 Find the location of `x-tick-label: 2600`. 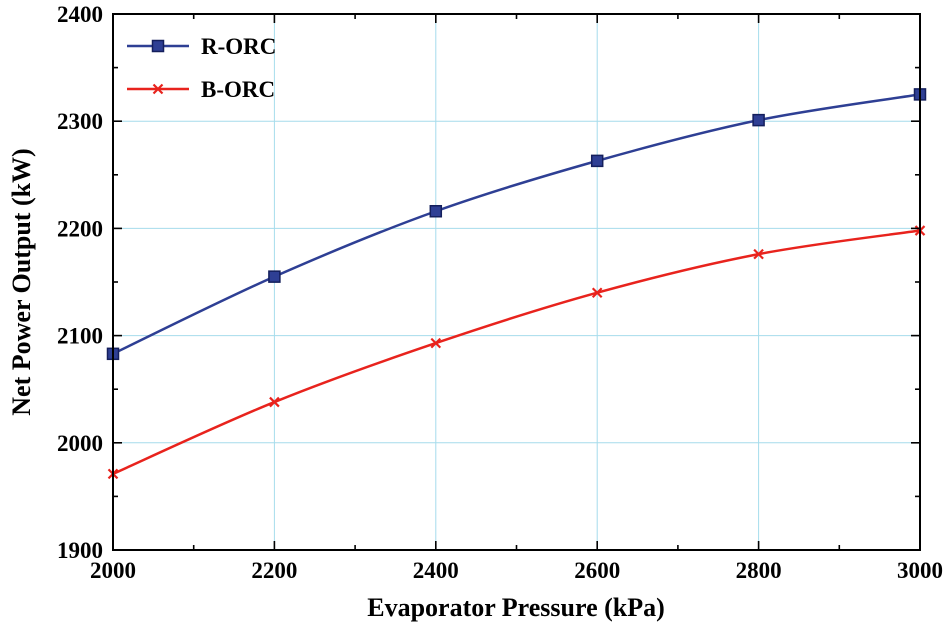

x-tick-label: 2600 is located at coordinates (597, 570).